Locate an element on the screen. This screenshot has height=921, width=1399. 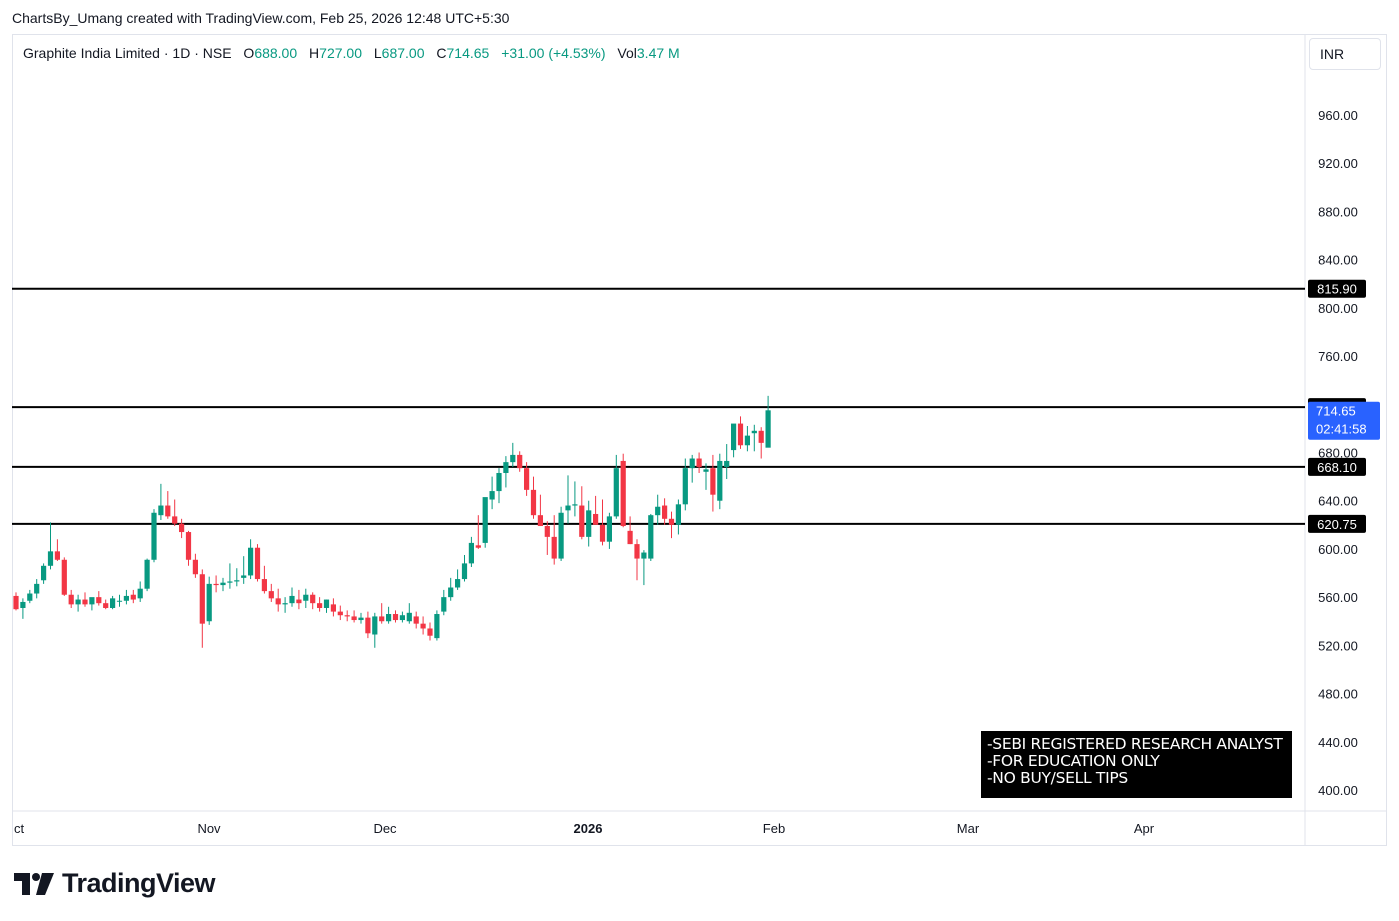
symbol-label: Graphite India Limited · 1D · NSE is located at coordinates (127, 53).